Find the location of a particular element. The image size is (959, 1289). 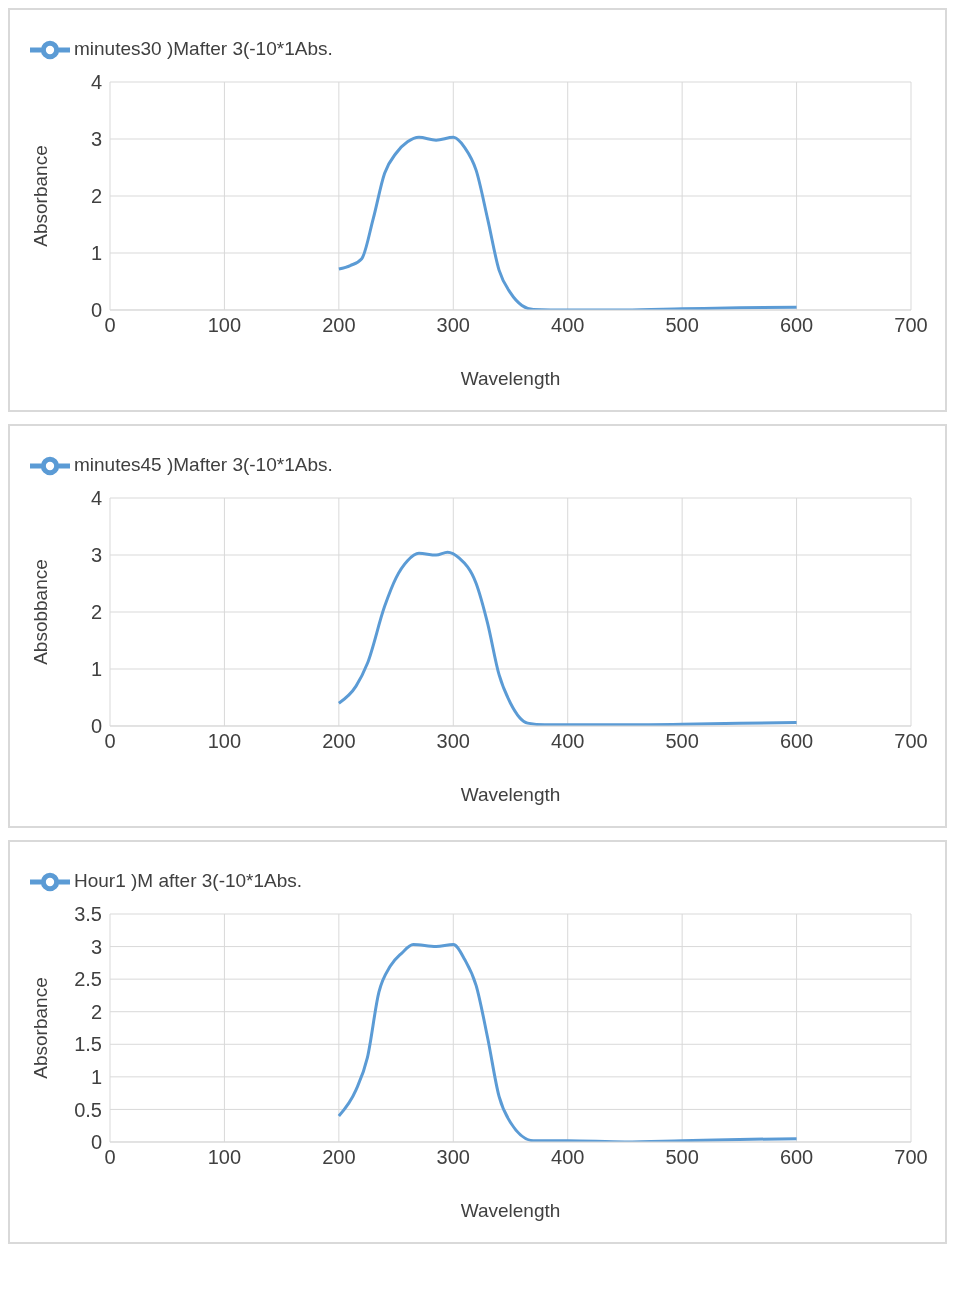

legend-label: Hour1 )M after 3(-10*1Abs. is located at coordinates (188, 881).